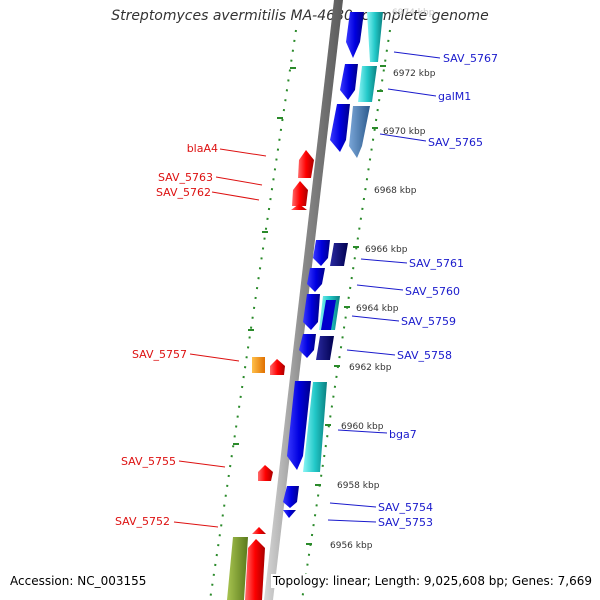 Image resolution: width=600 pixels, height=600 pixels. I want to click on genome-axis, so click(303, 300).